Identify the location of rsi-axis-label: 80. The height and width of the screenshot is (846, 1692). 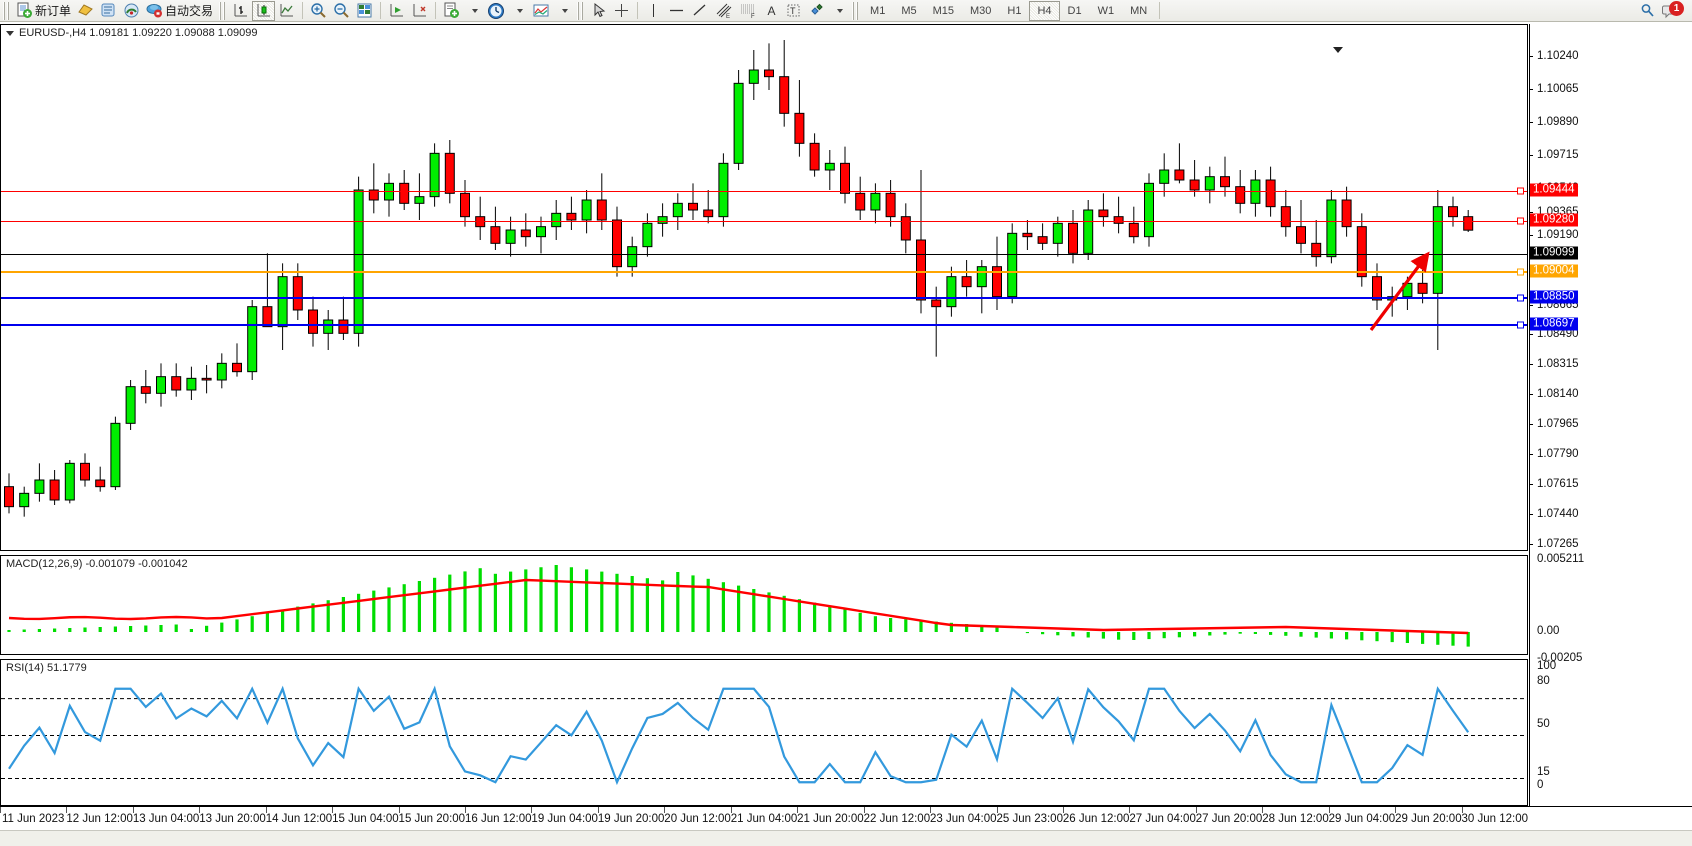
(1543, 681).